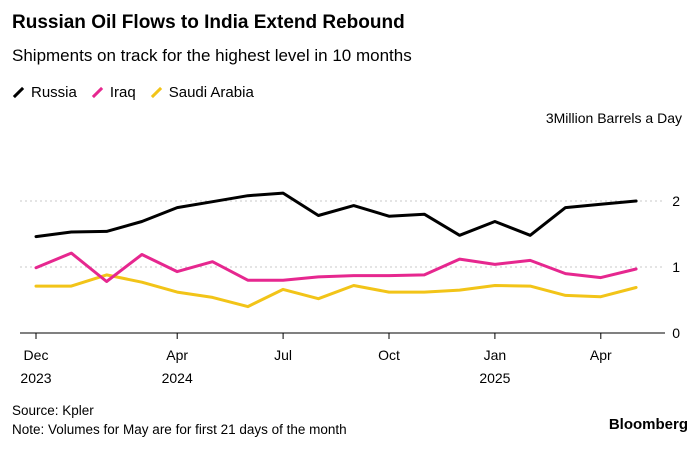 The height and width of the screenshot is (451, 700). Describe the element at coordinates (211, 92) in the screenshot. I see `legend-label-saudi-arabia: Saudi Arabia` at that location.